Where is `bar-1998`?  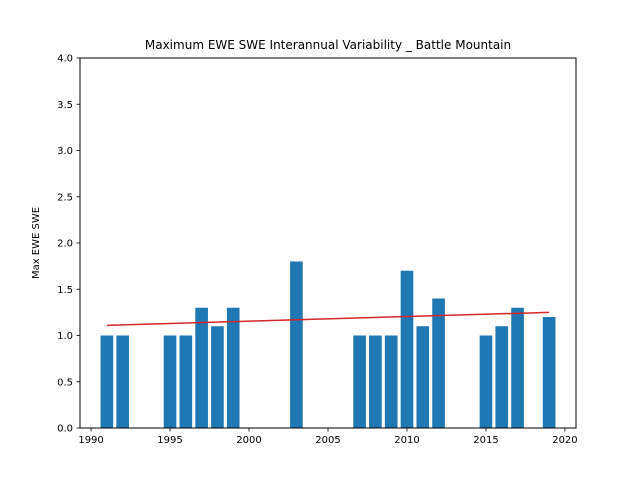
bar-1998 is located at coordinates (217, 377).